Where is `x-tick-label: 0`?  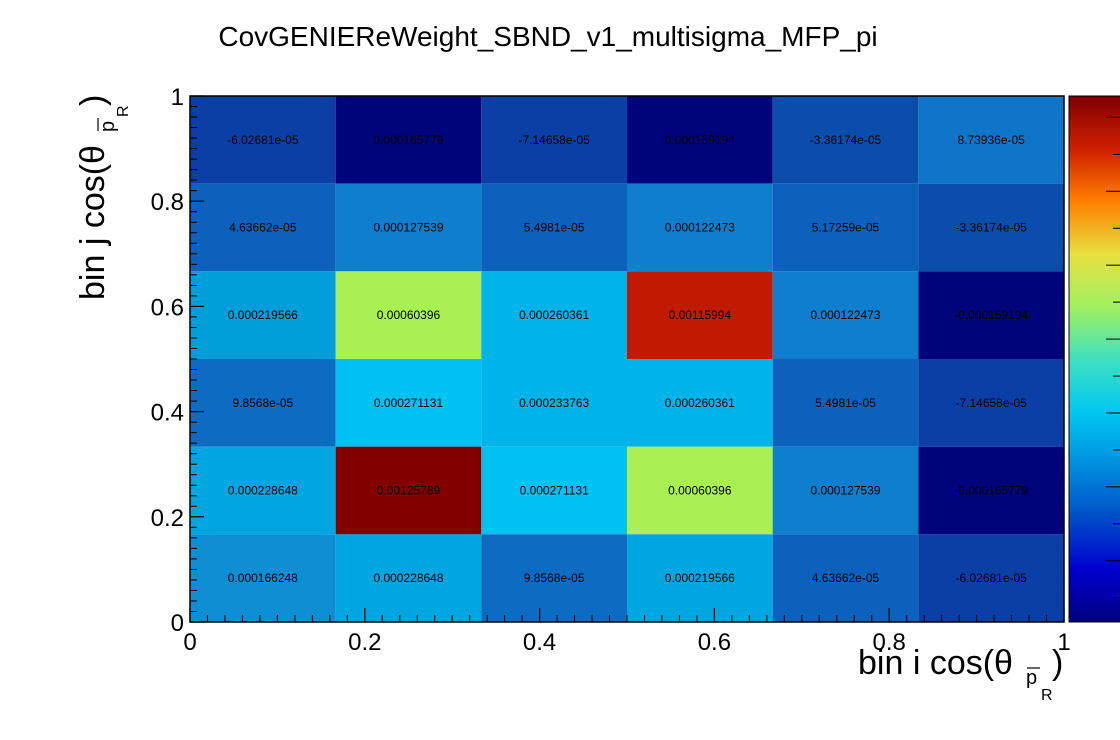
x-tick-label: 0 is located at coordinates (189, 642).